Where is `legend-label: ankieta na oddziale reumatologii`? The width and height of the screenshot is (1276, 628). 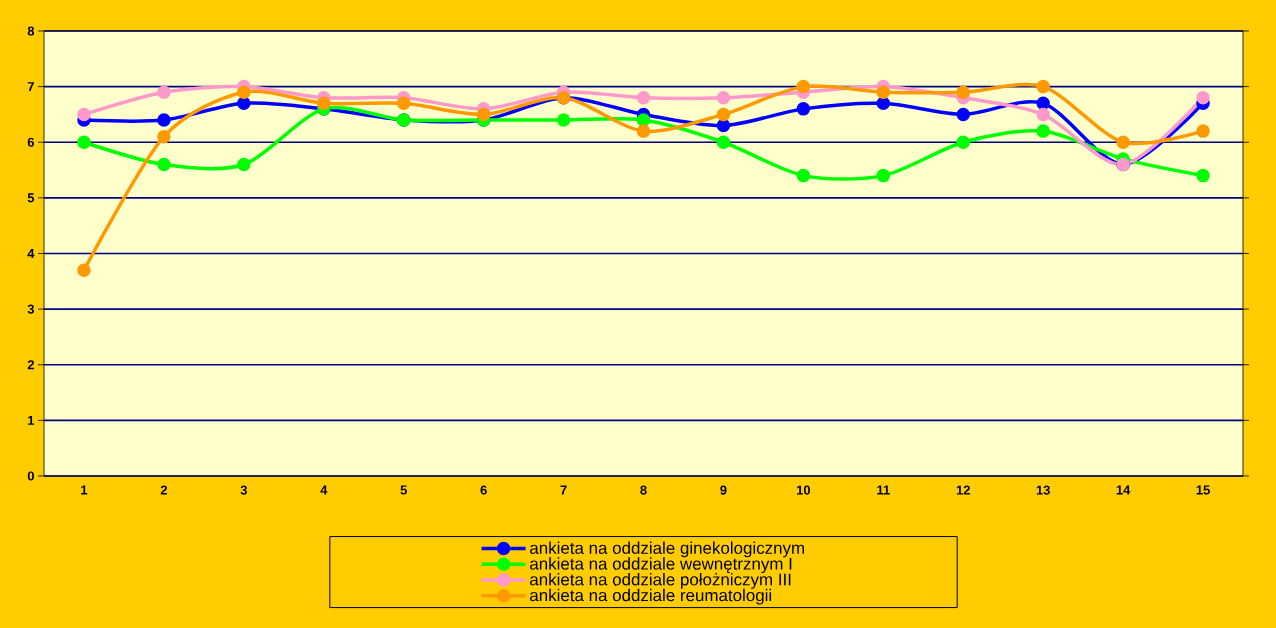
legend-label: ankieta na oddziale reumatologii is located at coordinates (651, 596).